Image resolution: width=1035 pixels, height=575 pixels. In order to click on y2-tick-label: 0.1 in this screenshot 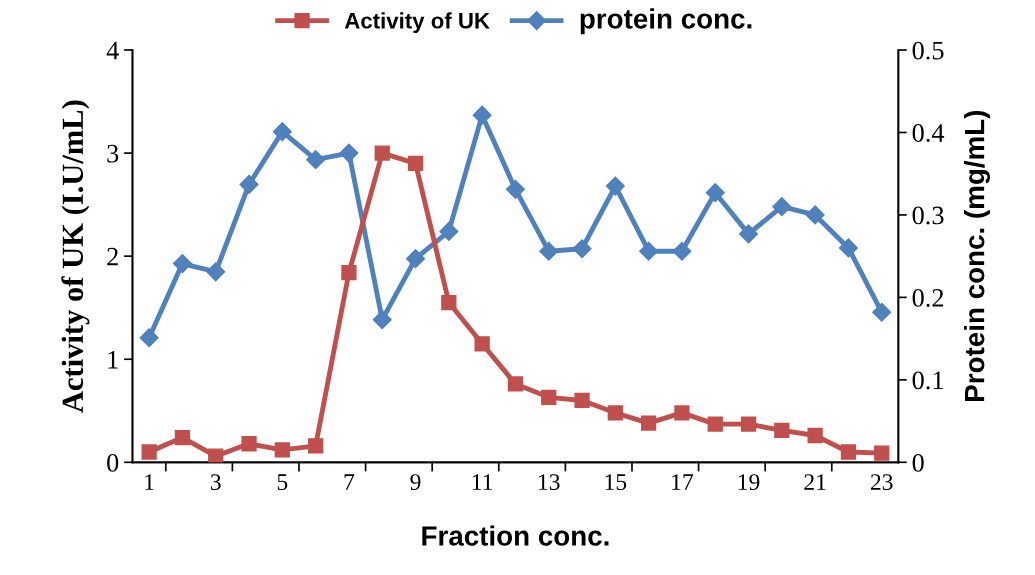, I will do `click(927, 380)`.